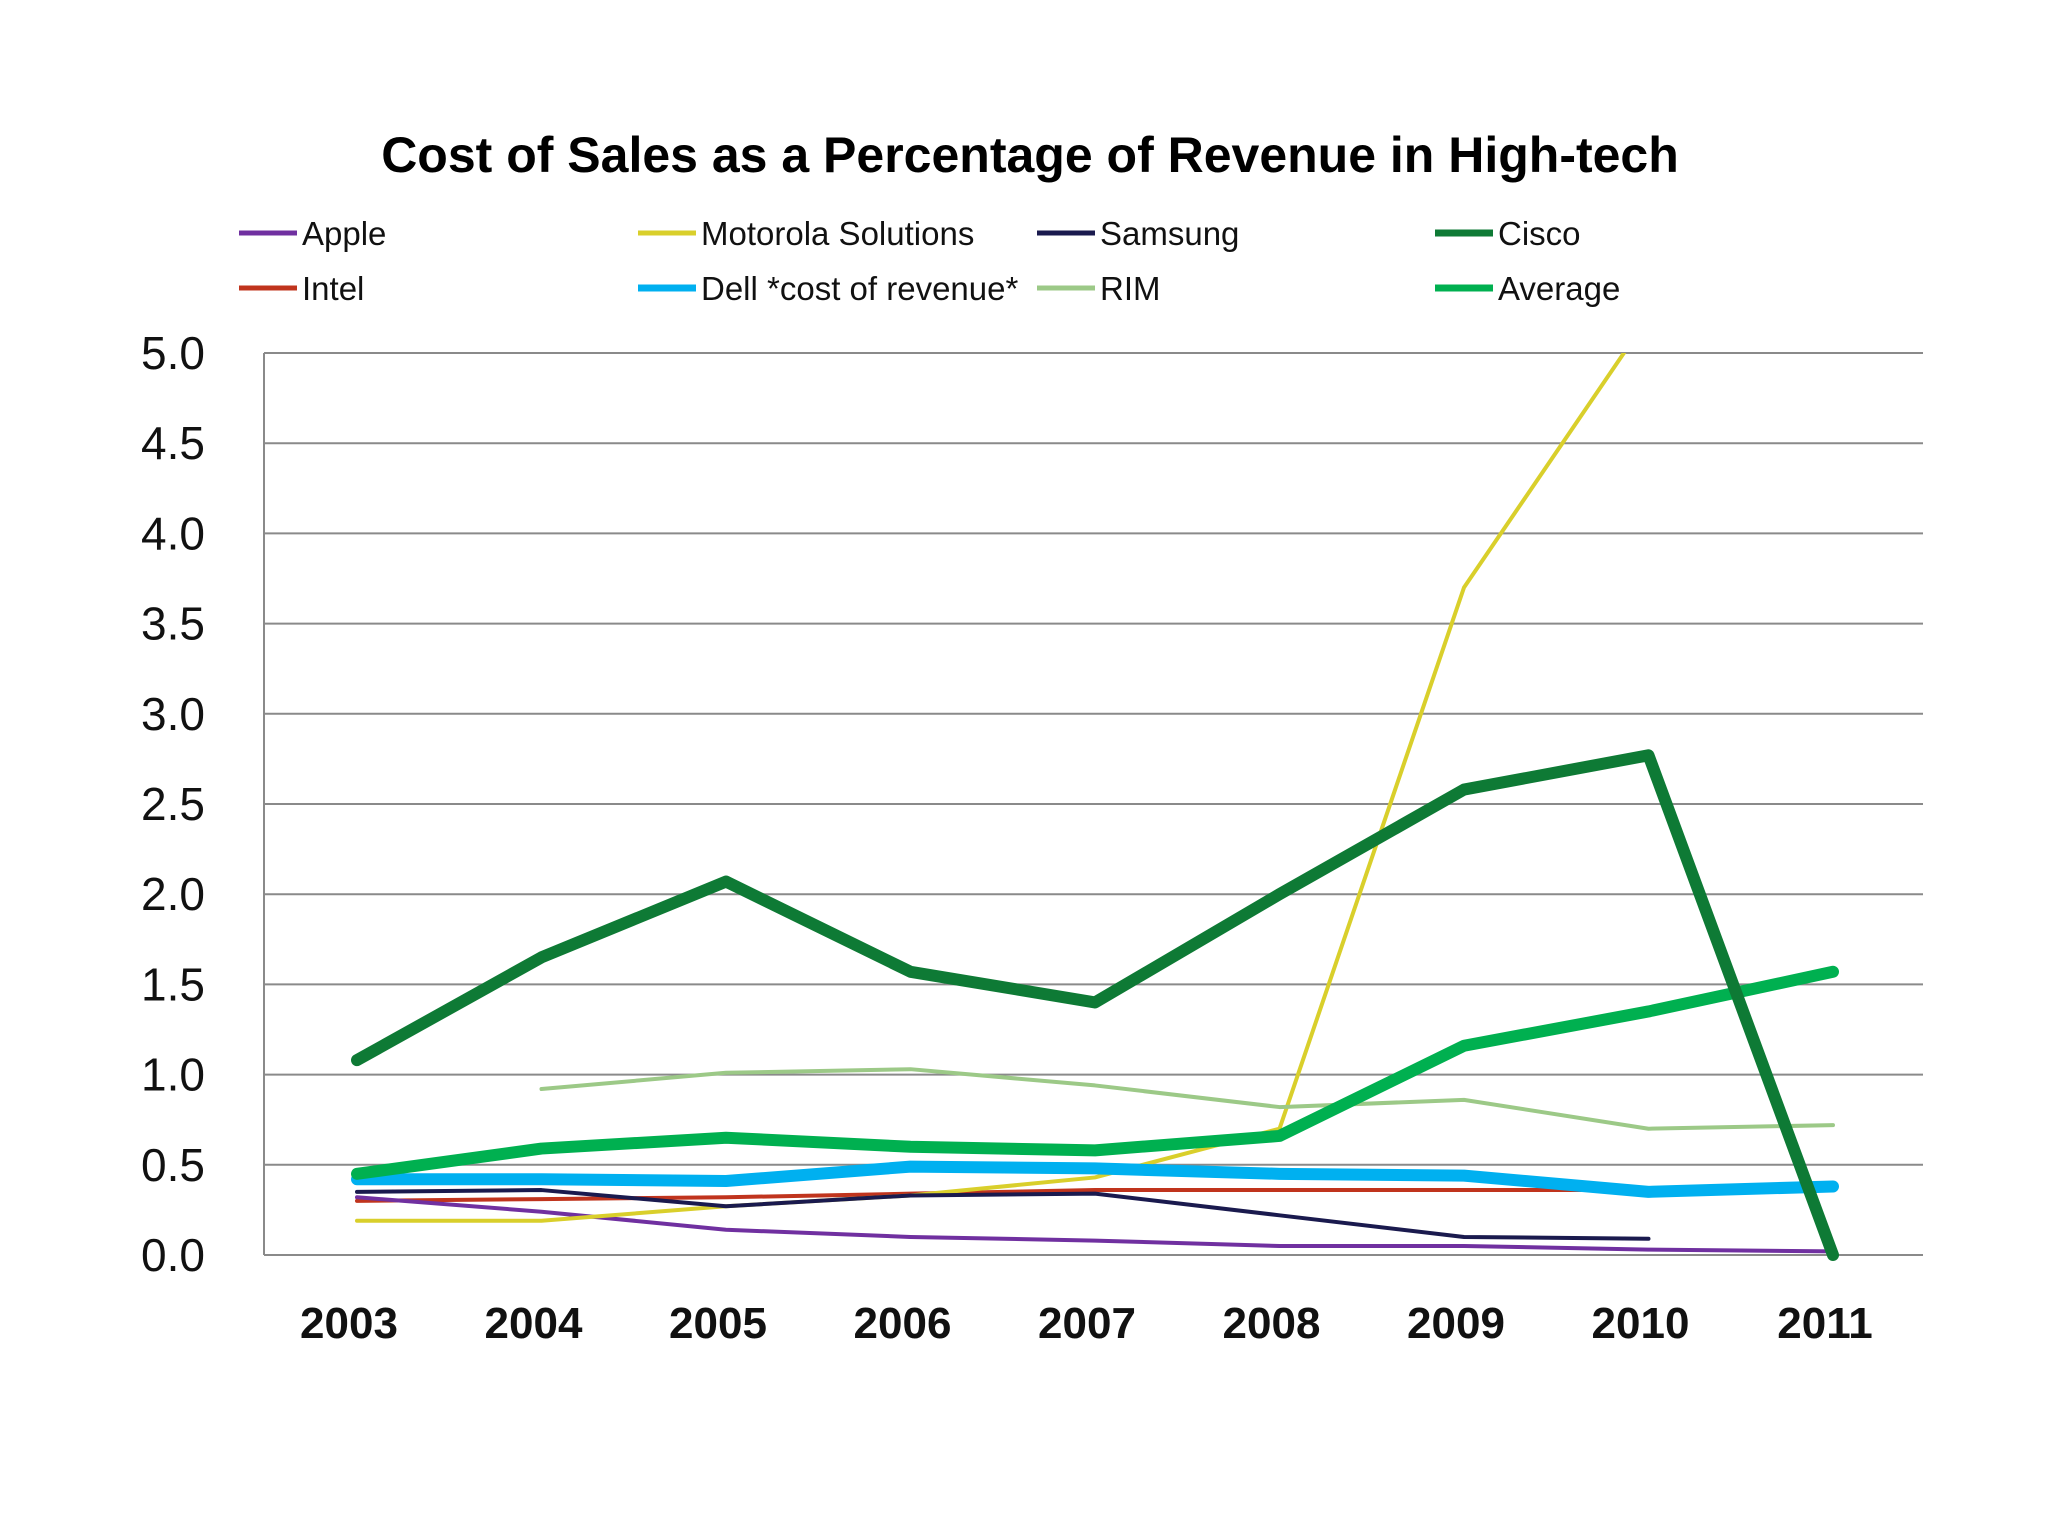 The width and height of the screenshot is (2048, 1536). Describe the element at coordinates (718, 1323) in the screenshot. I see `x-tick-label: 2005` at that location.